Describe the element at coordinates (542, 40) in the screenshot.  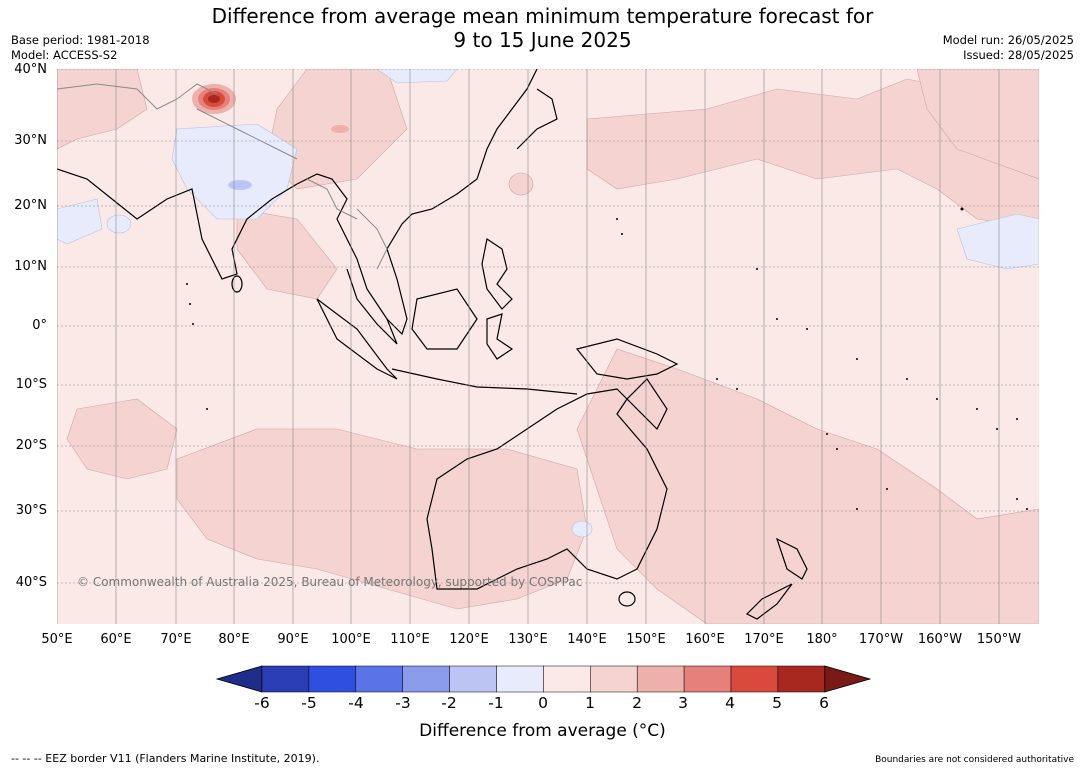
I see `title-line-2: 9 to 15 June 2025` at that location.